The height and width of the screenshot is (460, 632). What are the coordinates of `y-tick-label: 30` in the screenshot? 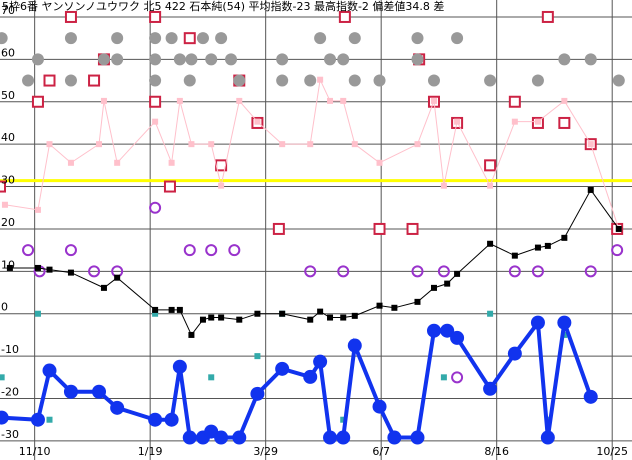 It's located at (8, 180).